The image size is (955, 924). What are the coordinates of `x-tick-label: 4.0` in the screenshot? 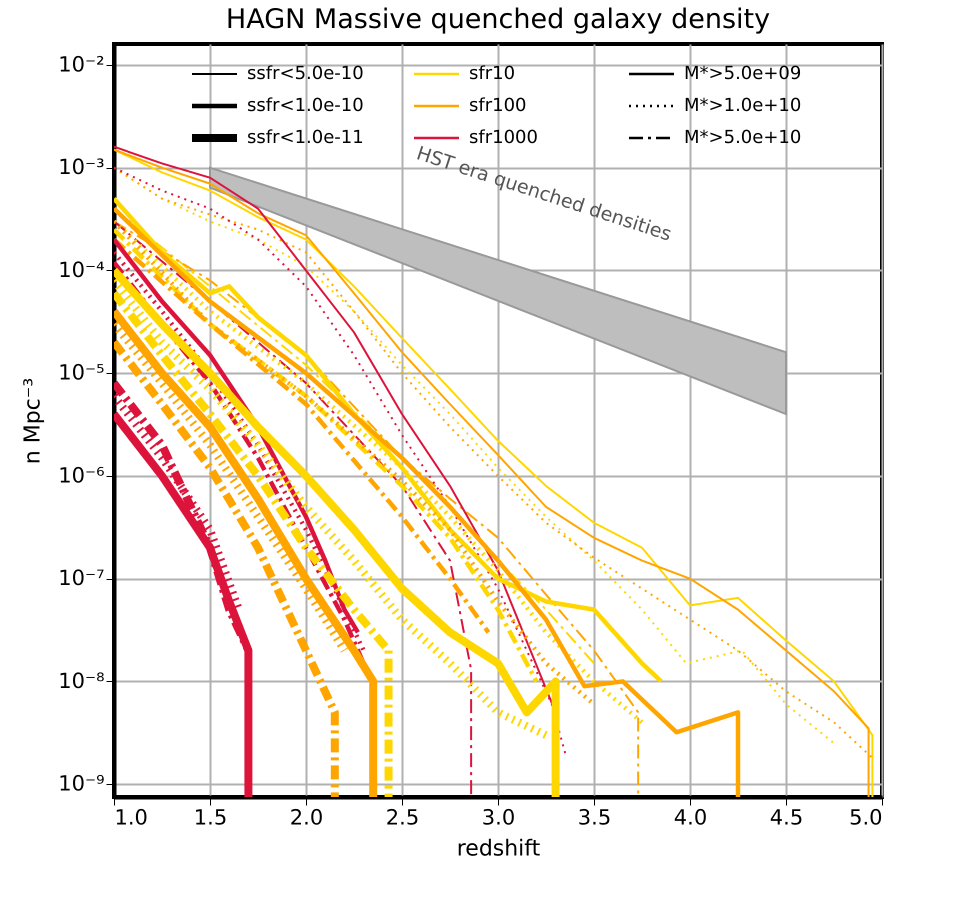 It's located at (691, 818).